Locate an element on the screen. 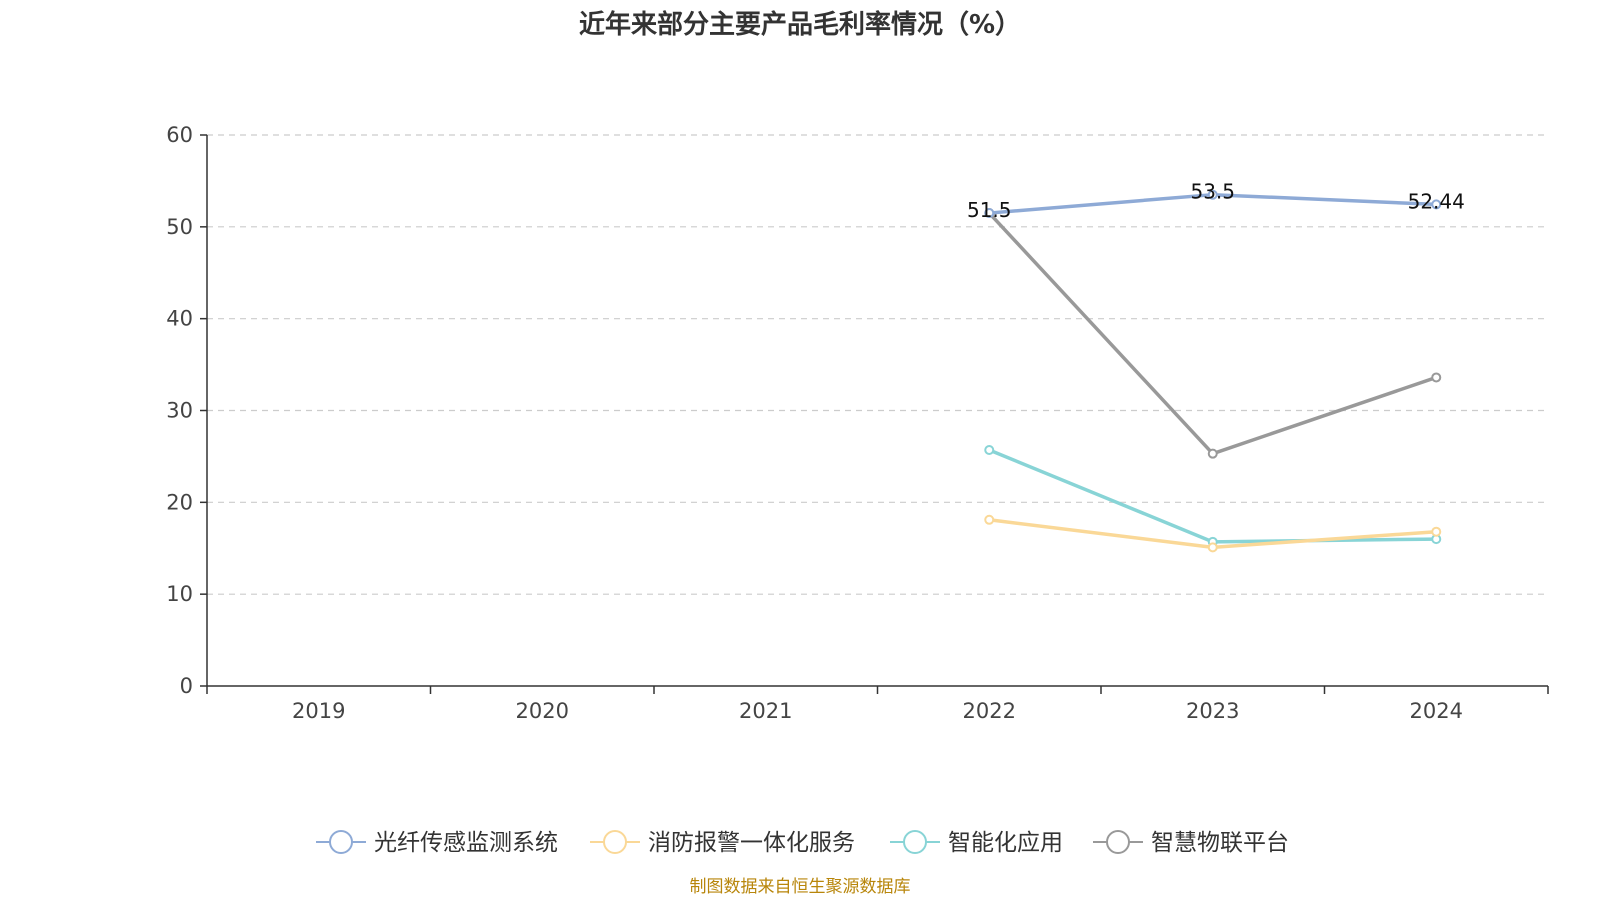  y-tick-label: 60 is located at coordinates (179, 135).